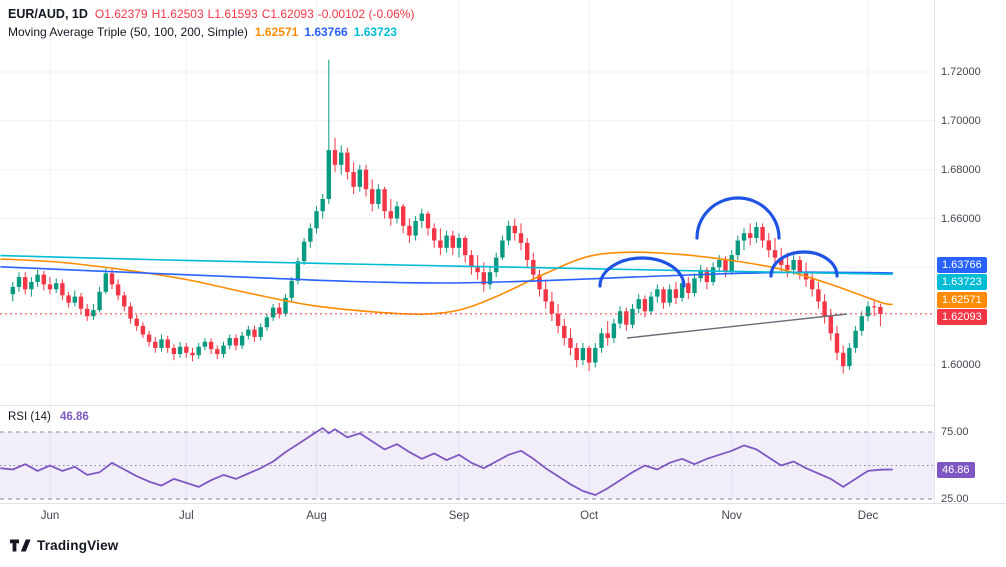 Image resolution: width=1006 pixels, height=567 pixels. I want to click on tradingview-logo-icon, so click(20, 545).